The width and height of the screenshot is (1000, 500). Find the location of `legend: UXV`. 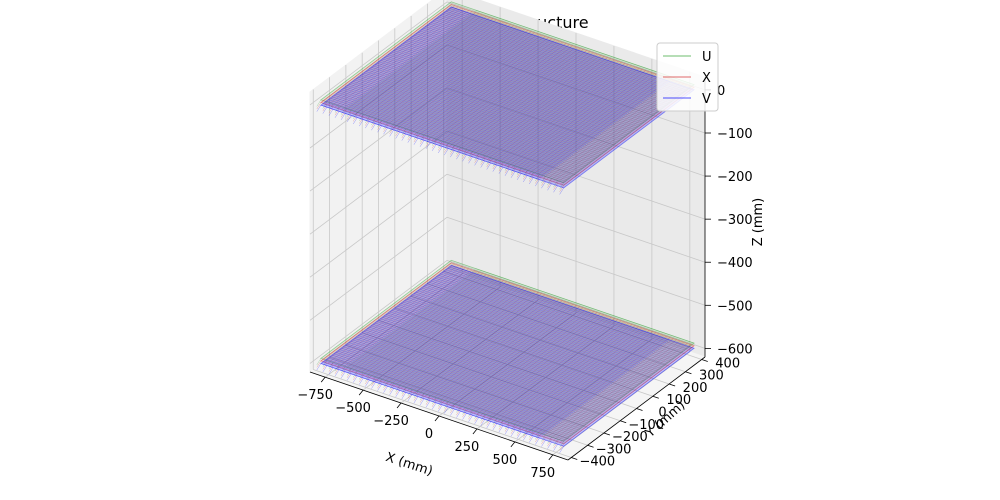

legend: UXV is located at coordinates (687, 77).